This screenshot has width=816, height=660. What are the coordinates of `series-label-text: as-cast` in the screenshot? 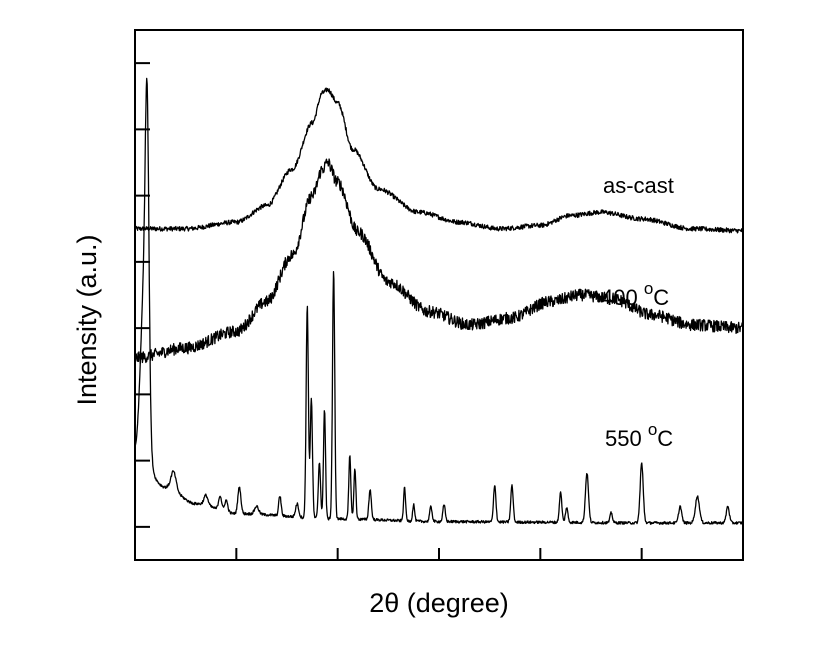 It's located at (638, 185).